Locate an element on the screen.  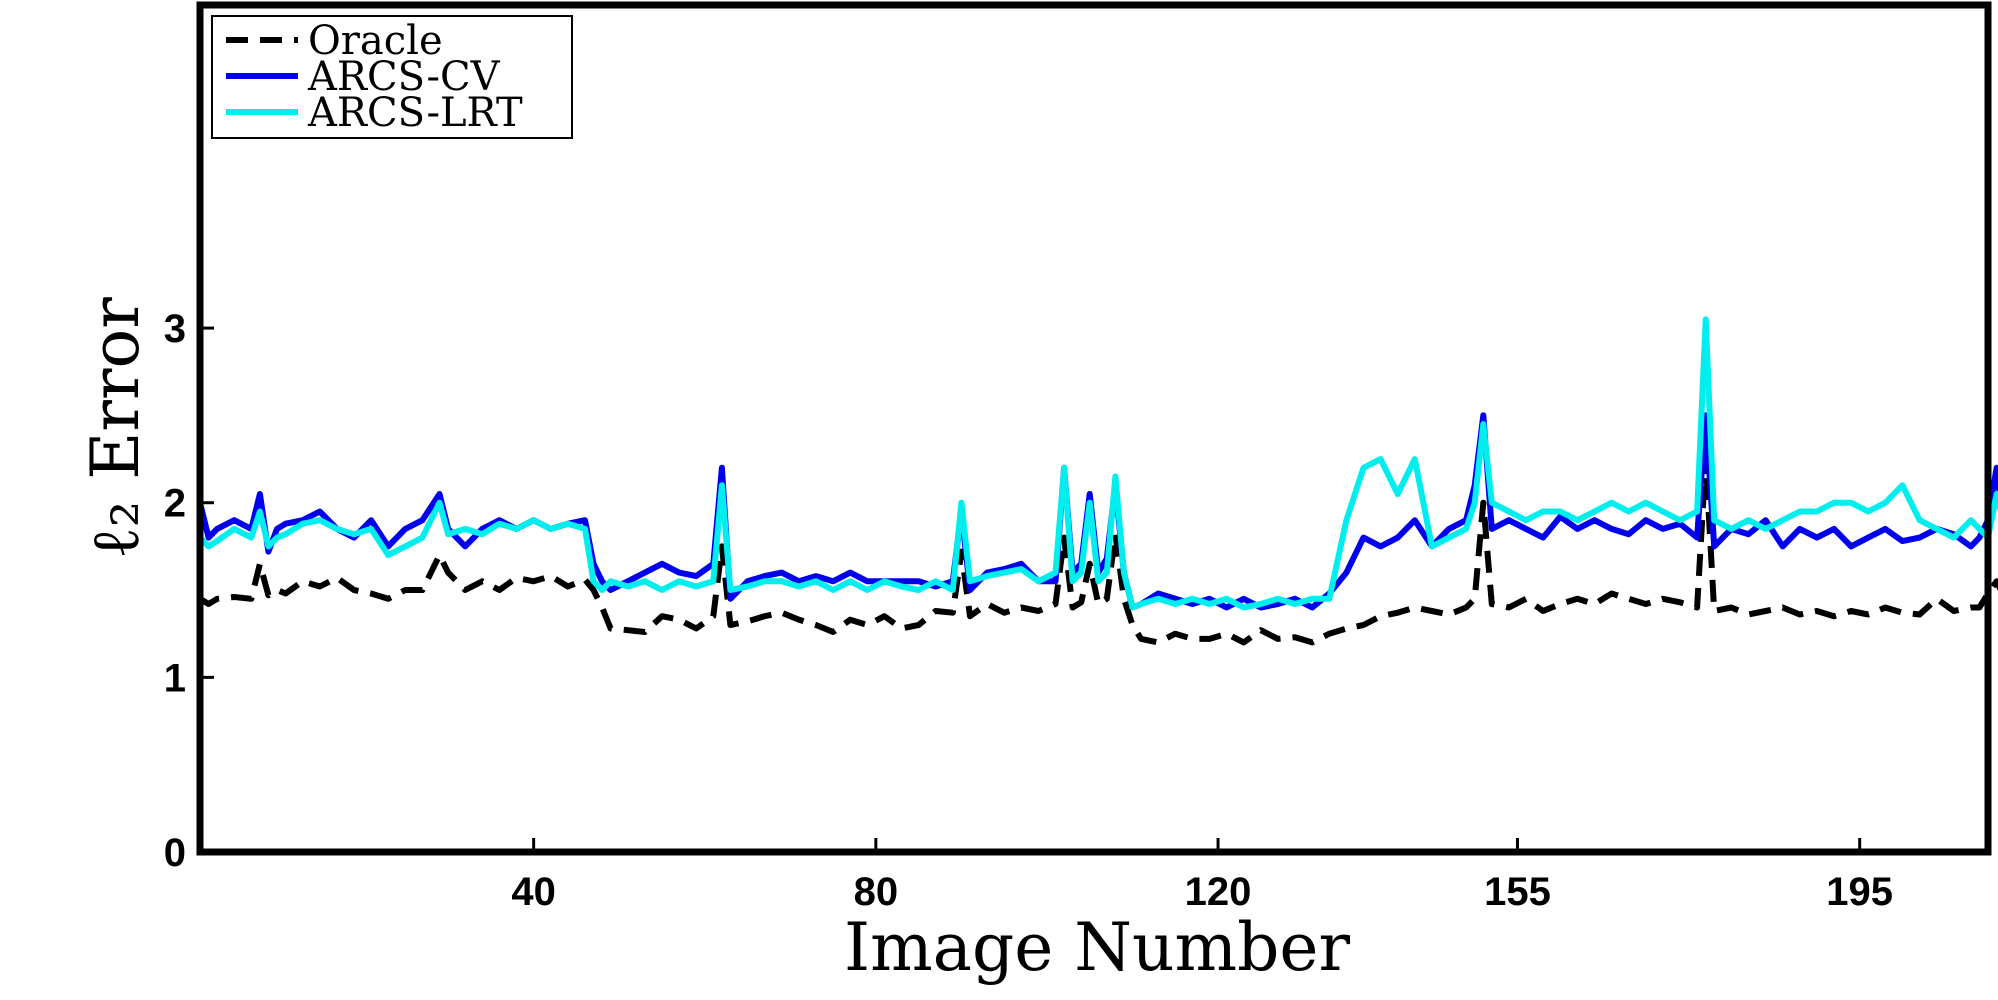
x-tick-label: 40 is located at coordinates (533, 892).